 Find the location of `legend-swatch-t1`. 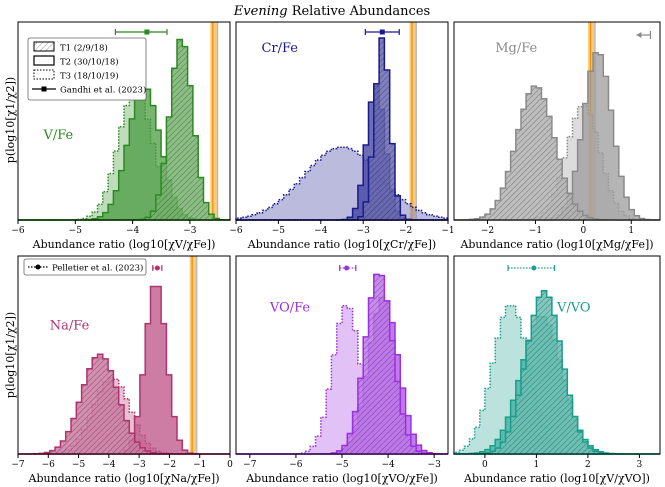

legend-swatch-t1 is located at coordinates (44, 46).